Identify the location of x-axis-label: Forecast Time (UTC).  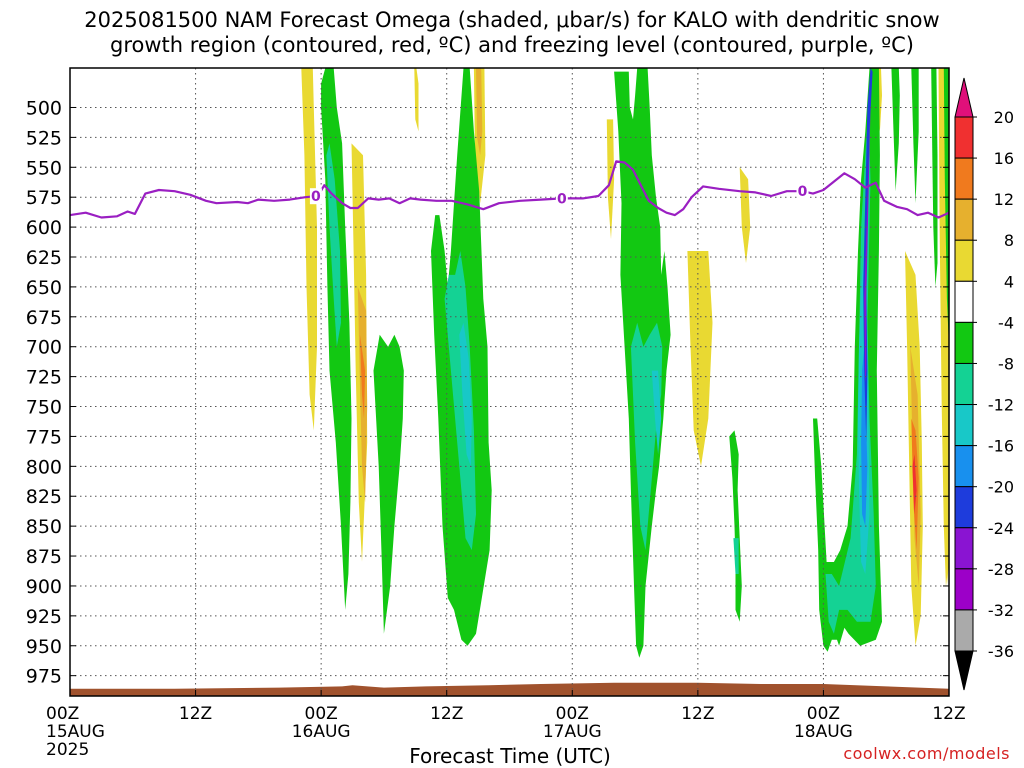
(510, 756).